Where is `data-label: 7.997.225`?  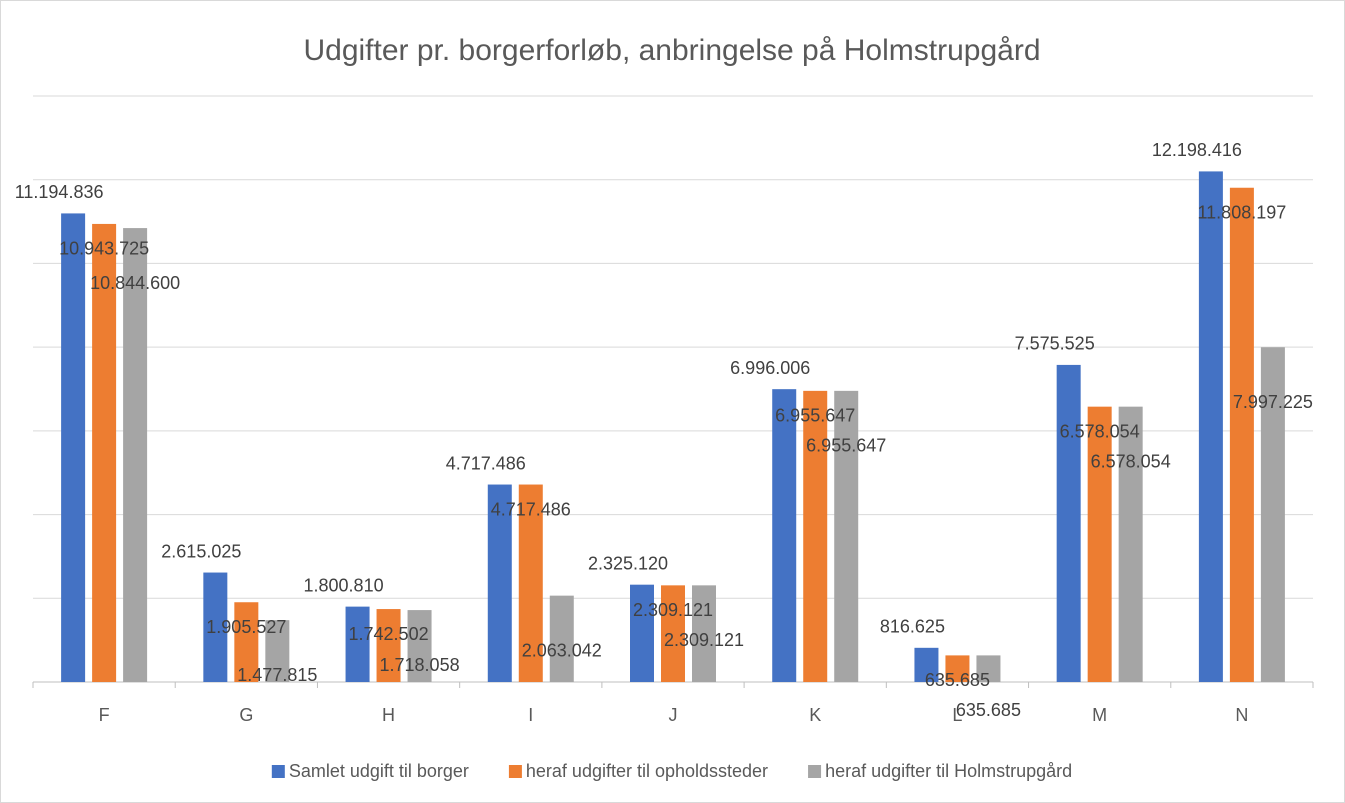
data-label: 7.997.225 is located at coordinates (1273, 402).